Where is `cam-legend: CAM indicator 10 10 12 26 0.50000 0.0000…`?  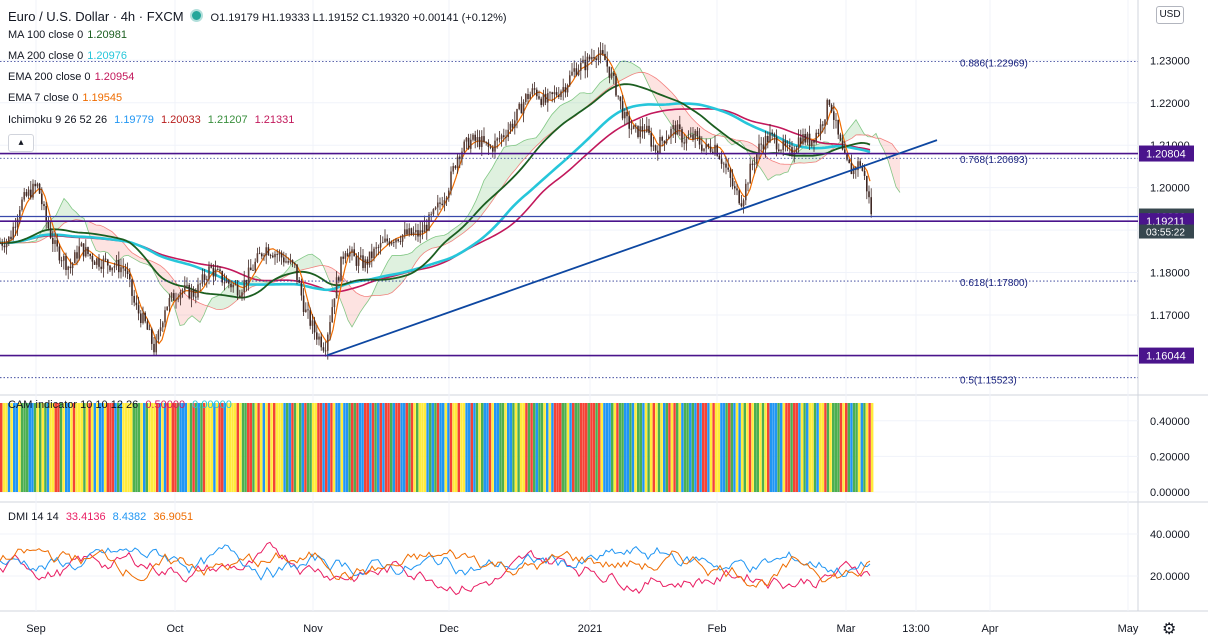
cam-legend: CAM indicator 10 10 12 26 0.50000 0.0000… is located at coordinates (122, 405).